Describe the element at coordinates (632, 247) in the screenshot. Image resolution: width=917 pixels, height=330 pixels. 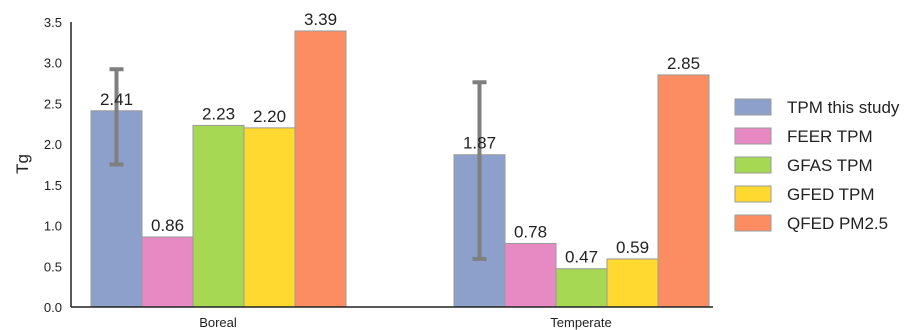
I see `bar-value-label: 0.59` at that location.